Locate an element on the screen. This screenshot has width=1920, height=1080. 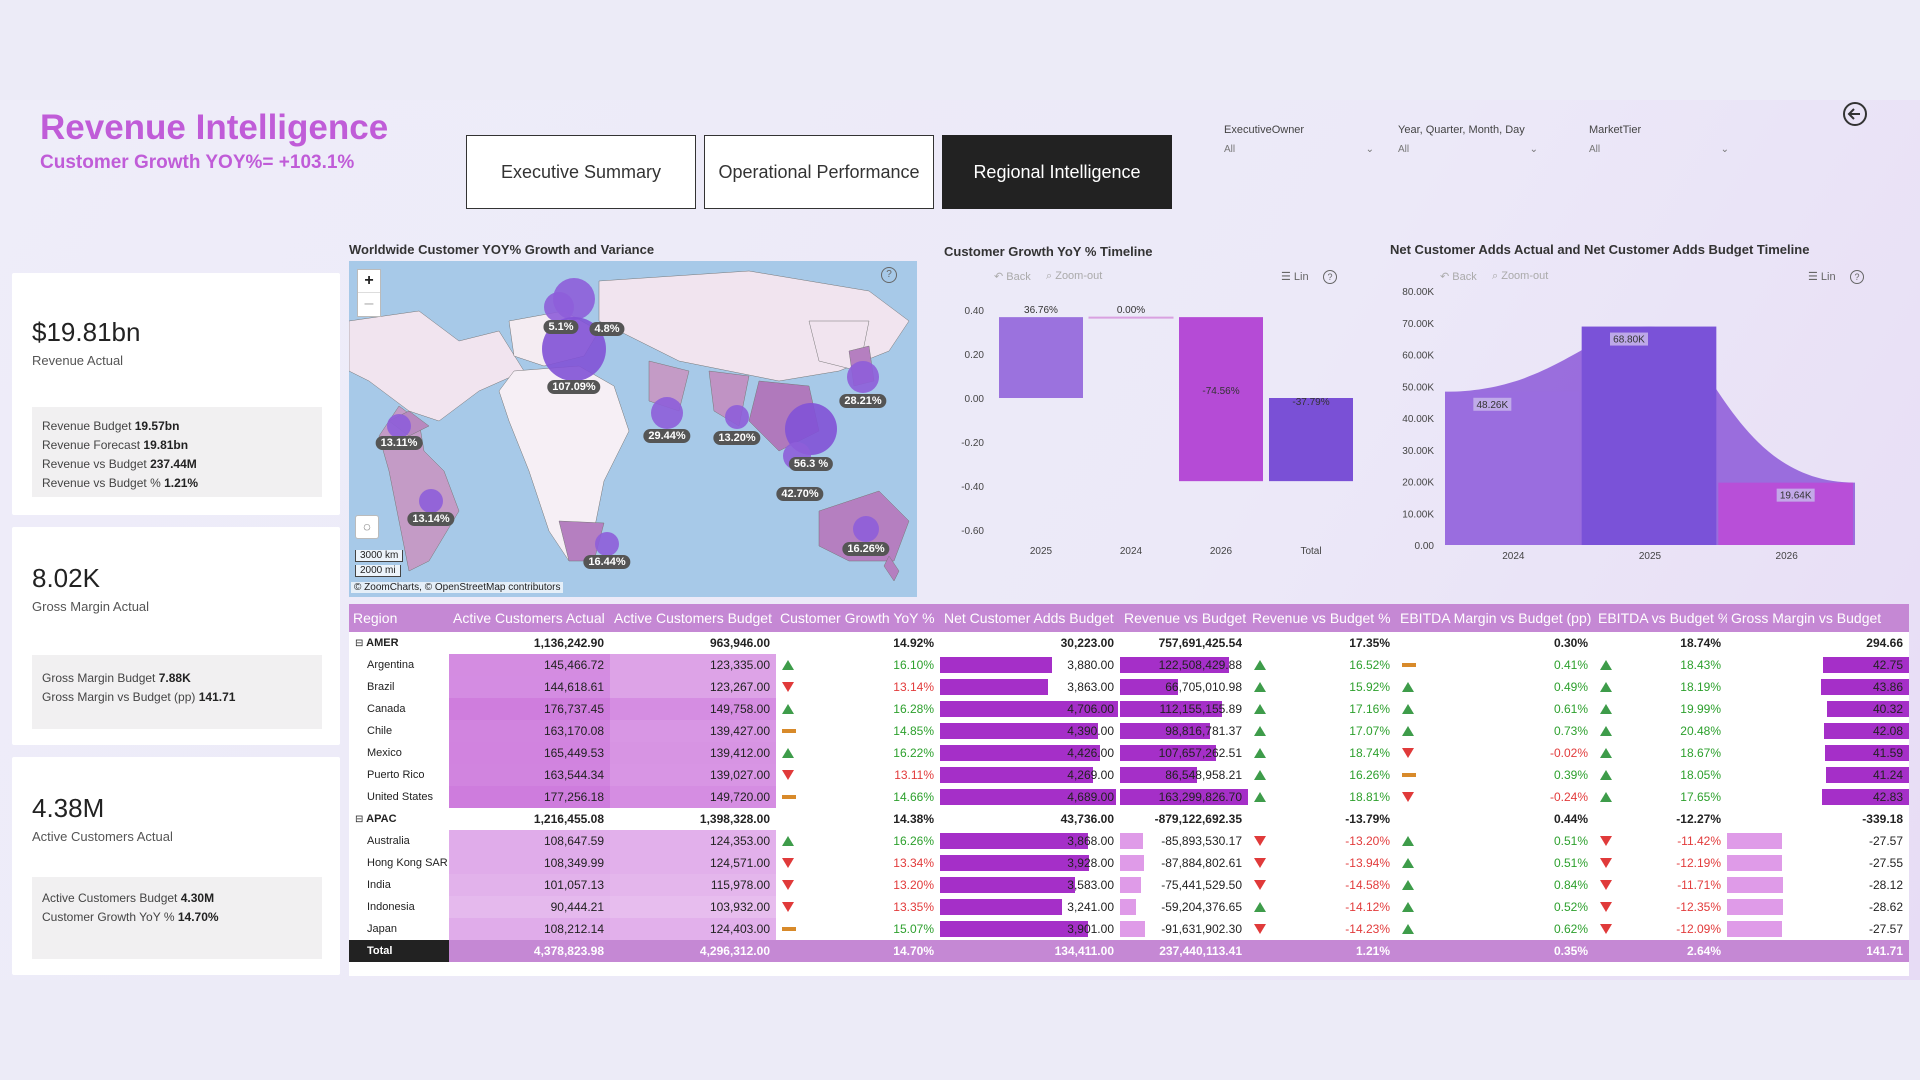
slicer-executive-owner: ExecutiveOwner All ⌄ is located at coordinates (1299, 140).